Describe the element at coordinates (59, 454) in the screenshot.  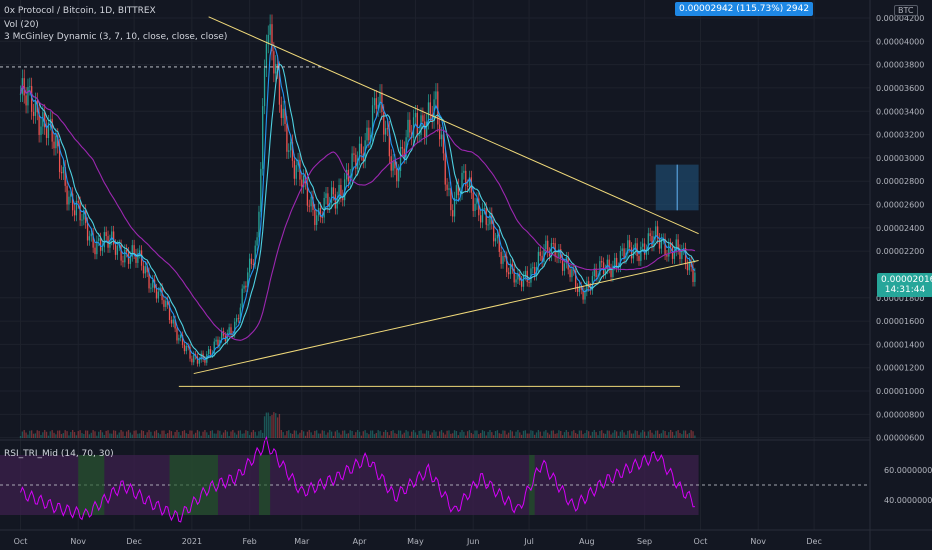
I see `rsi-legend: RSI_TRI_Mid (14, 70, 30)` at that location.